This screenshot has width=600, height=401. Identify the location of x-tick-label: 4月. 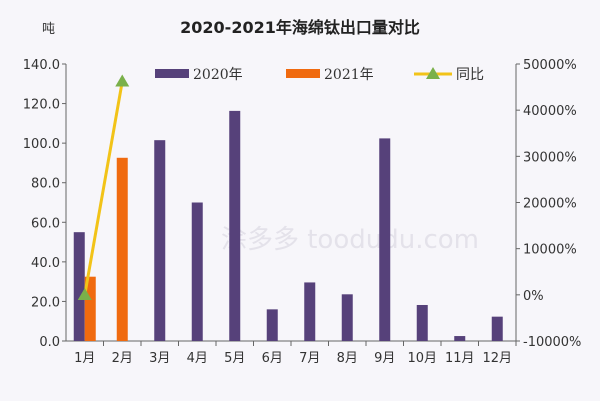
(197, 358).